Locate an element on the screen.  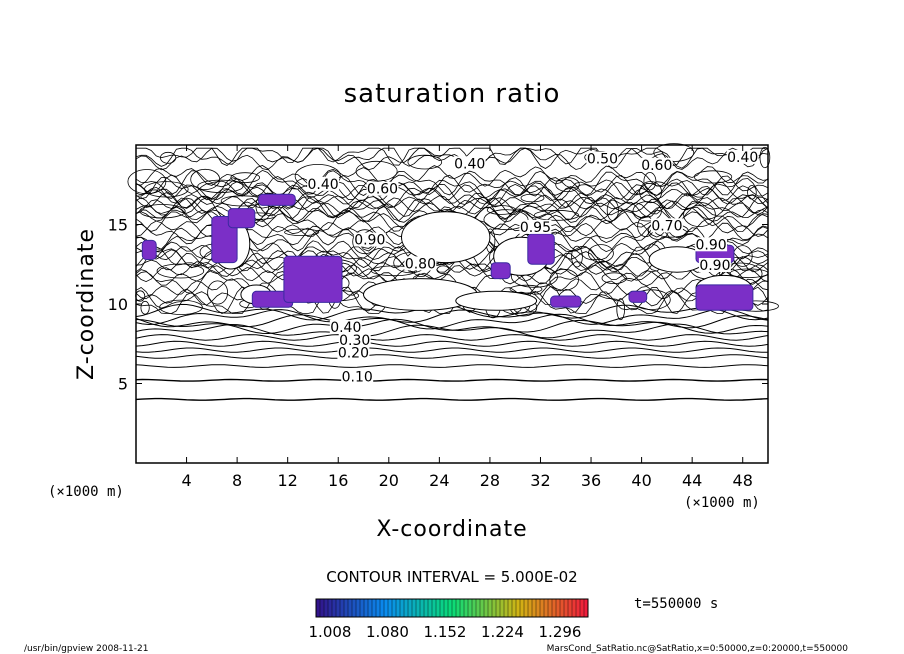
x-tick-label: 32 is located at coordinates (540, 480).